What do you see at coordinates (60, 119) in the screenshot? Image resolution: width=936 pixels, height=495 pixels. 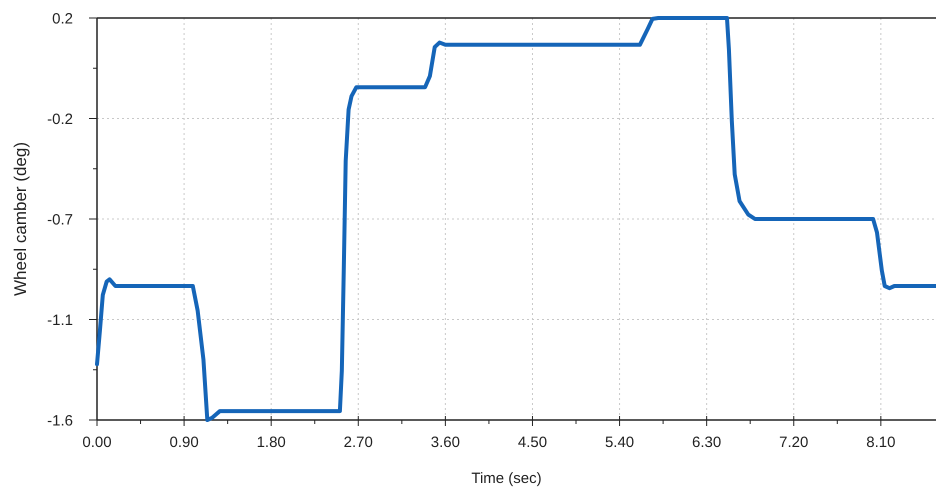 I see `y-tick-label: -0.2` at bounding box center [60, 119].